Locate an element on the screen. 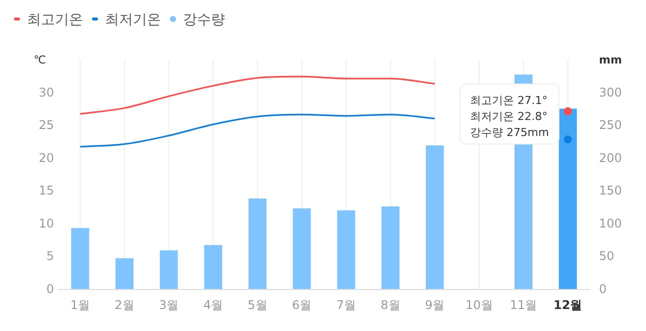 This screenshot has width=646, height=331. x-tick-label: 1월 is located at coordinates (80, 305).